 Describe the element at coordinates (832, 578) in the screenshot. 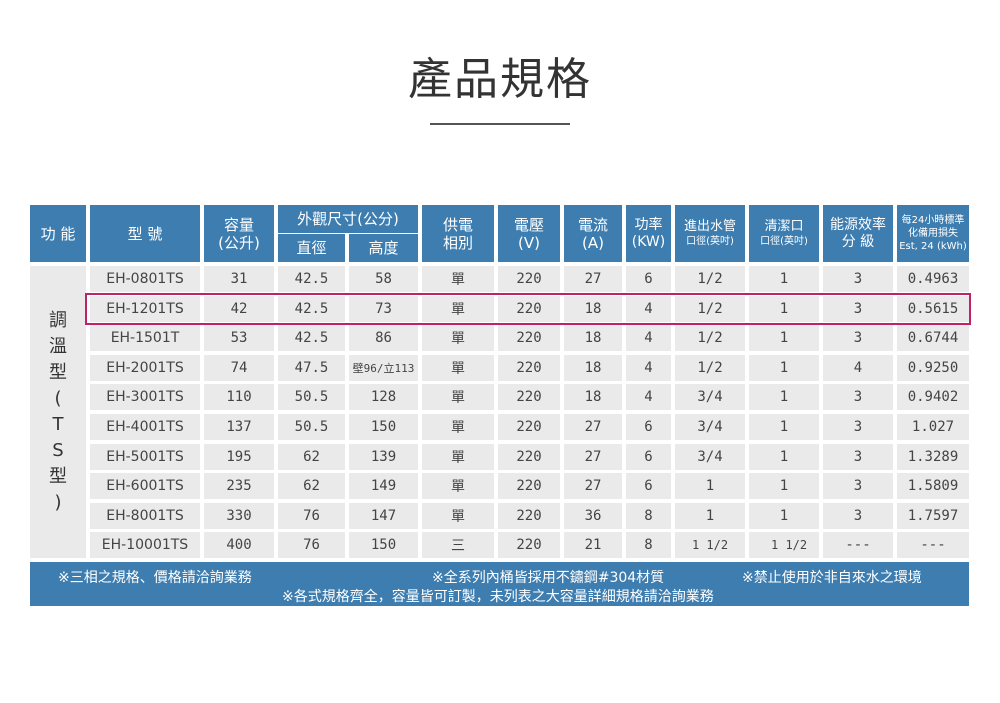

I see `note-water: ※禁止使用於非自來水之環境` at that location.